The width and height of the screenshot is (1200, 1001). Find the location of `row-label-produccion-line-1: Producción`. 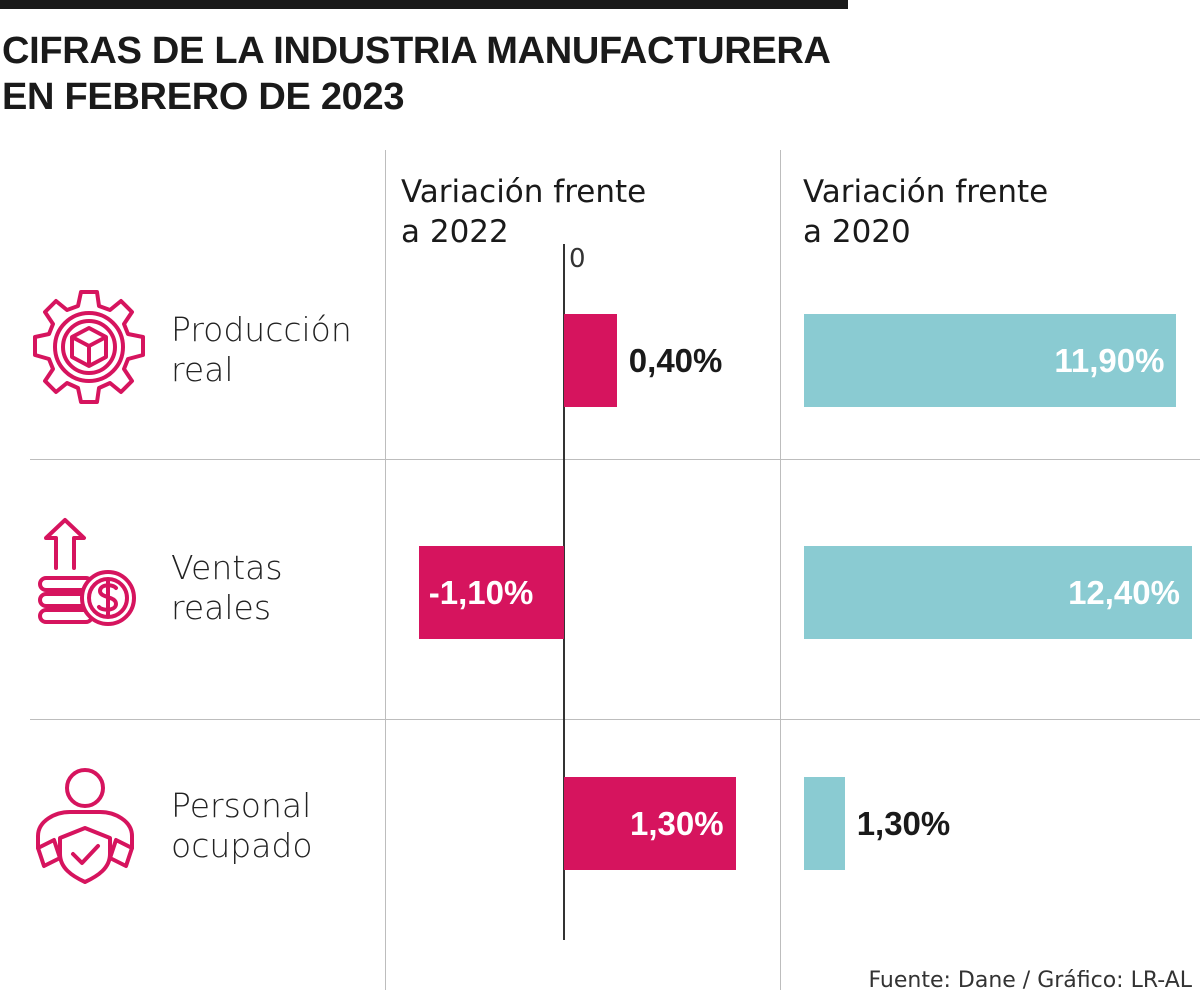

row-label-produccion-line-1: Producción is located at coordinates (261, 329).